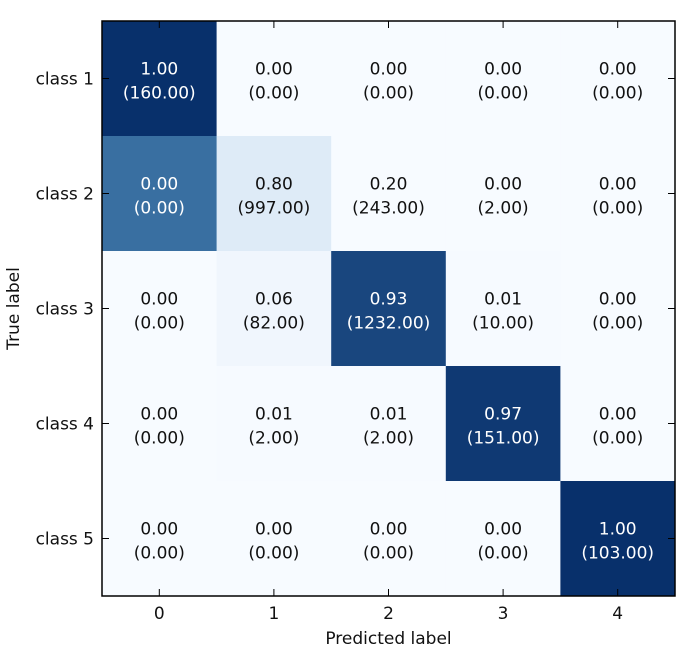 This screenshot has width=687, height=649. I want to click on x-axis-tick-label: 4, so click(617, 614).